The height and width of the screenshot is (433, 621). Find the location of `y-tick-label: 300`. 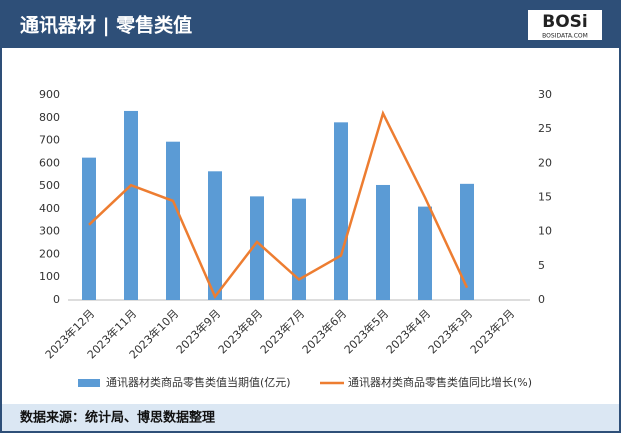

y-tick-label: 300 is located at coordinates (49, 231).